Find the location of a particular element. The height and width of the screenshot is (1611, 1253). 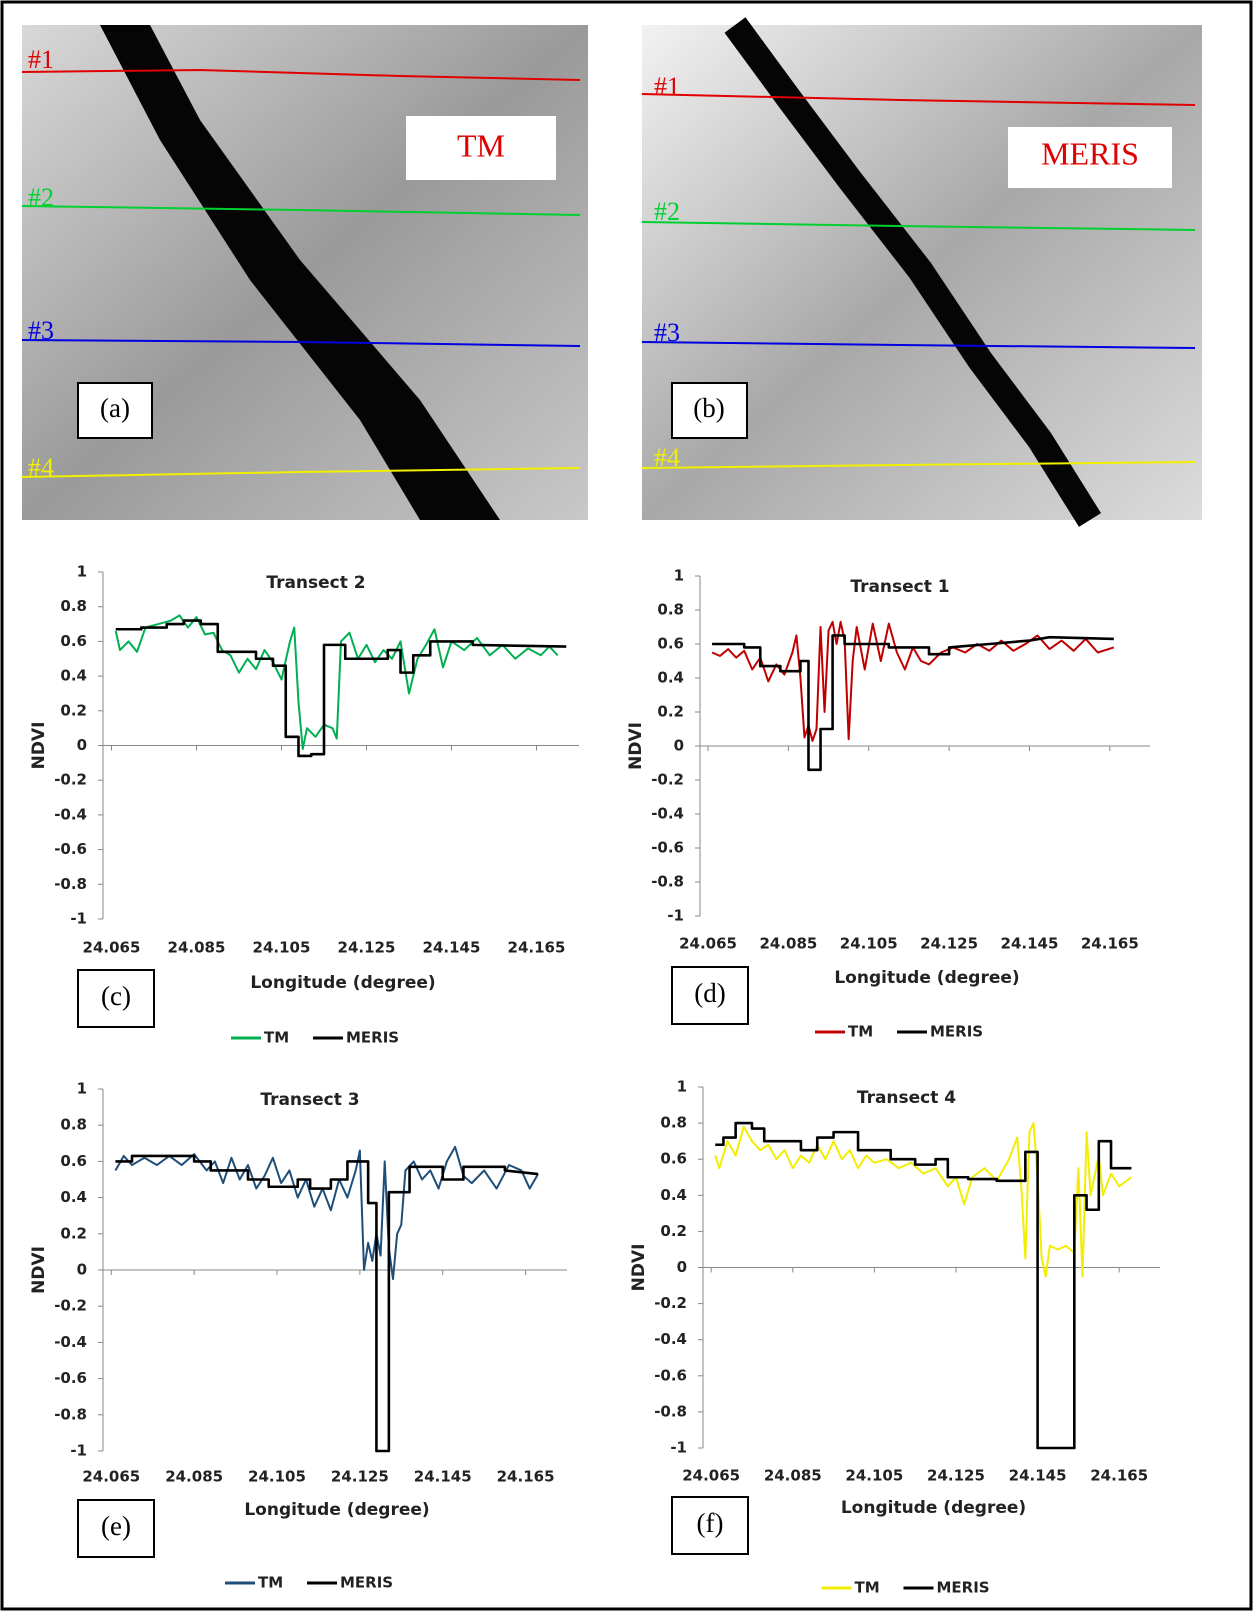

panel-label: (f) is located at coordinates (710, 1523).